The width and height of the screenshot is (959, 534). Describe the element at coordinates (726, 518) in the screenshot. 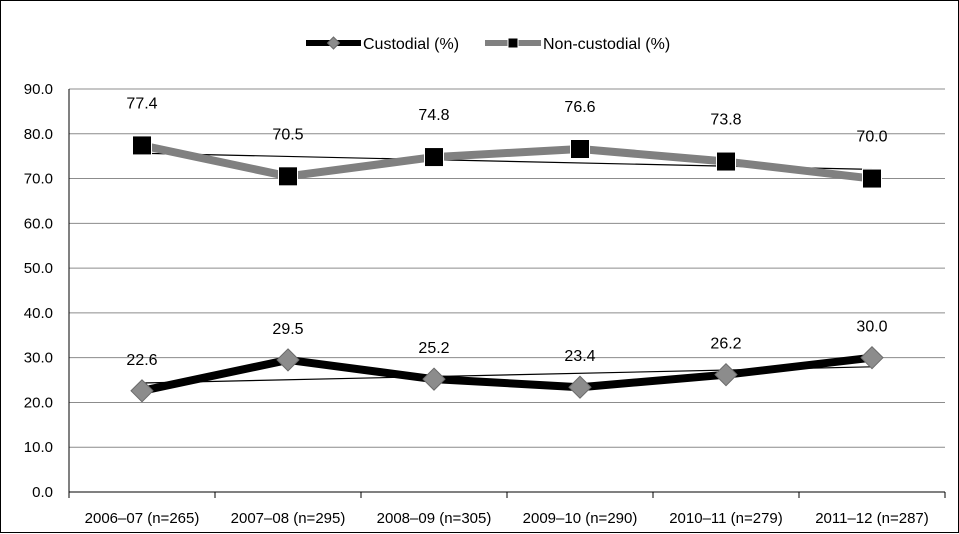

I see `x-tick-label: 2010–11 (n=279)` at that location.